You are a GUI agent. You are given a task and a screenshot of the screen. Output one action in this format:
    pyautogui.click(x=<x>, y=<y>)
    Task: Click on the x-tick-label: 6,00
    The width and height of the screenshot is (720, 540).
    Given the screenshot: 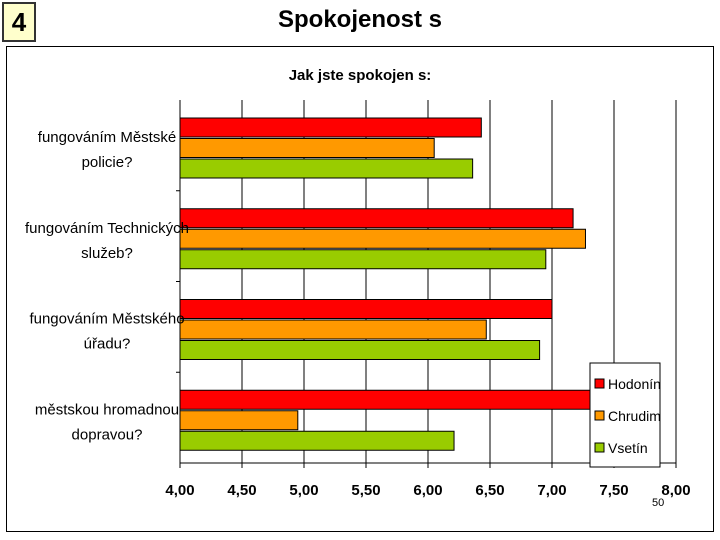 What is the action you would take?
    pyautogui.click(x=427, y=490)
    